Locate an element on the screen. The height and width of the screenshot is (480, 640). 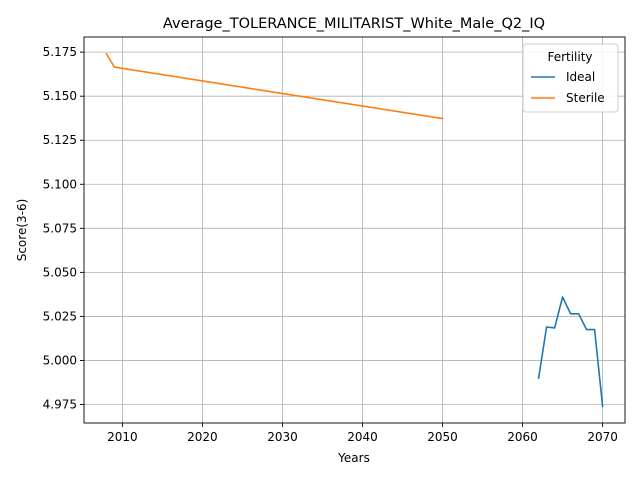
legend-title: Fertility is located at coordinates (569, 57).